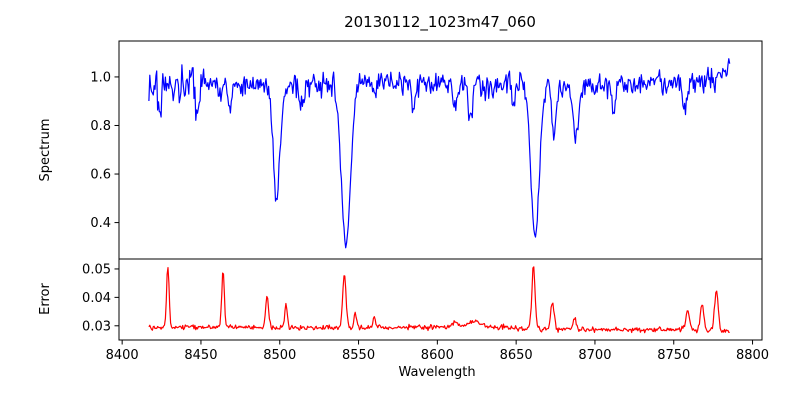 The height and width of the screenshot is (400, 800). What do you see at coordinates (516, 355) in the screenshot?
I see `x-tick-label: 8650` at bounding box center [516, 355].